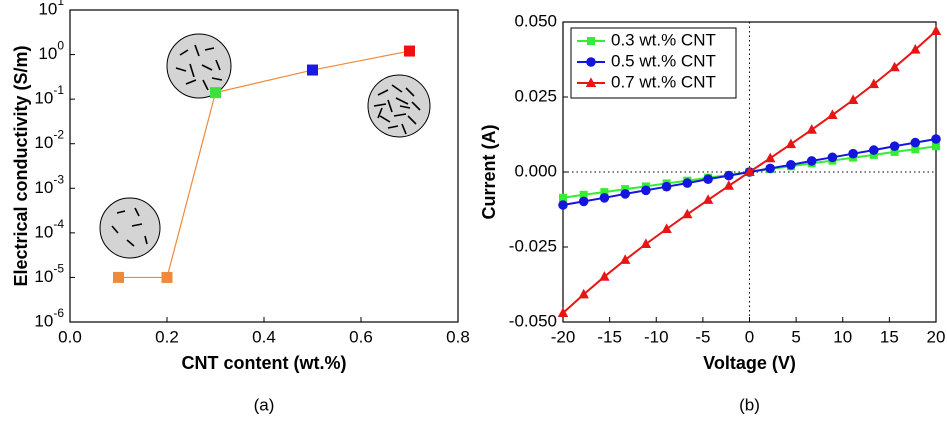  I want to click on x-axis-title: Voltage (V), so click(749, 363).